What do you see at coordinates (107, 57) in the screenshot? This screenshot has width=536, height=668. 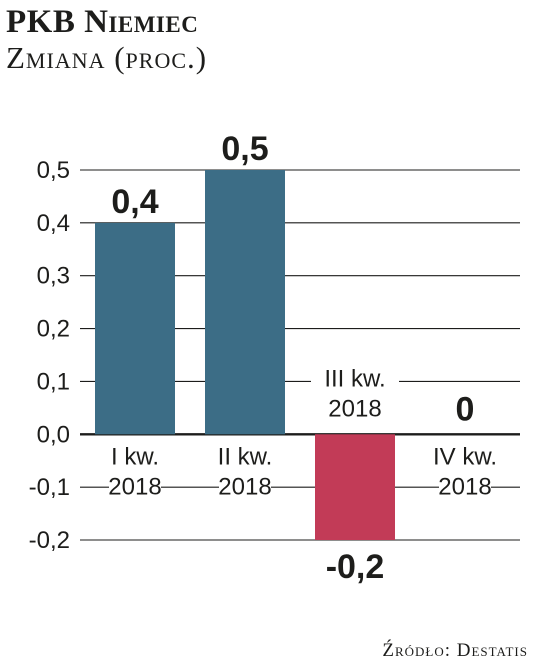 I see `chart-subtitle: Zmiana (proc.)` at bounding box center [107, 57].